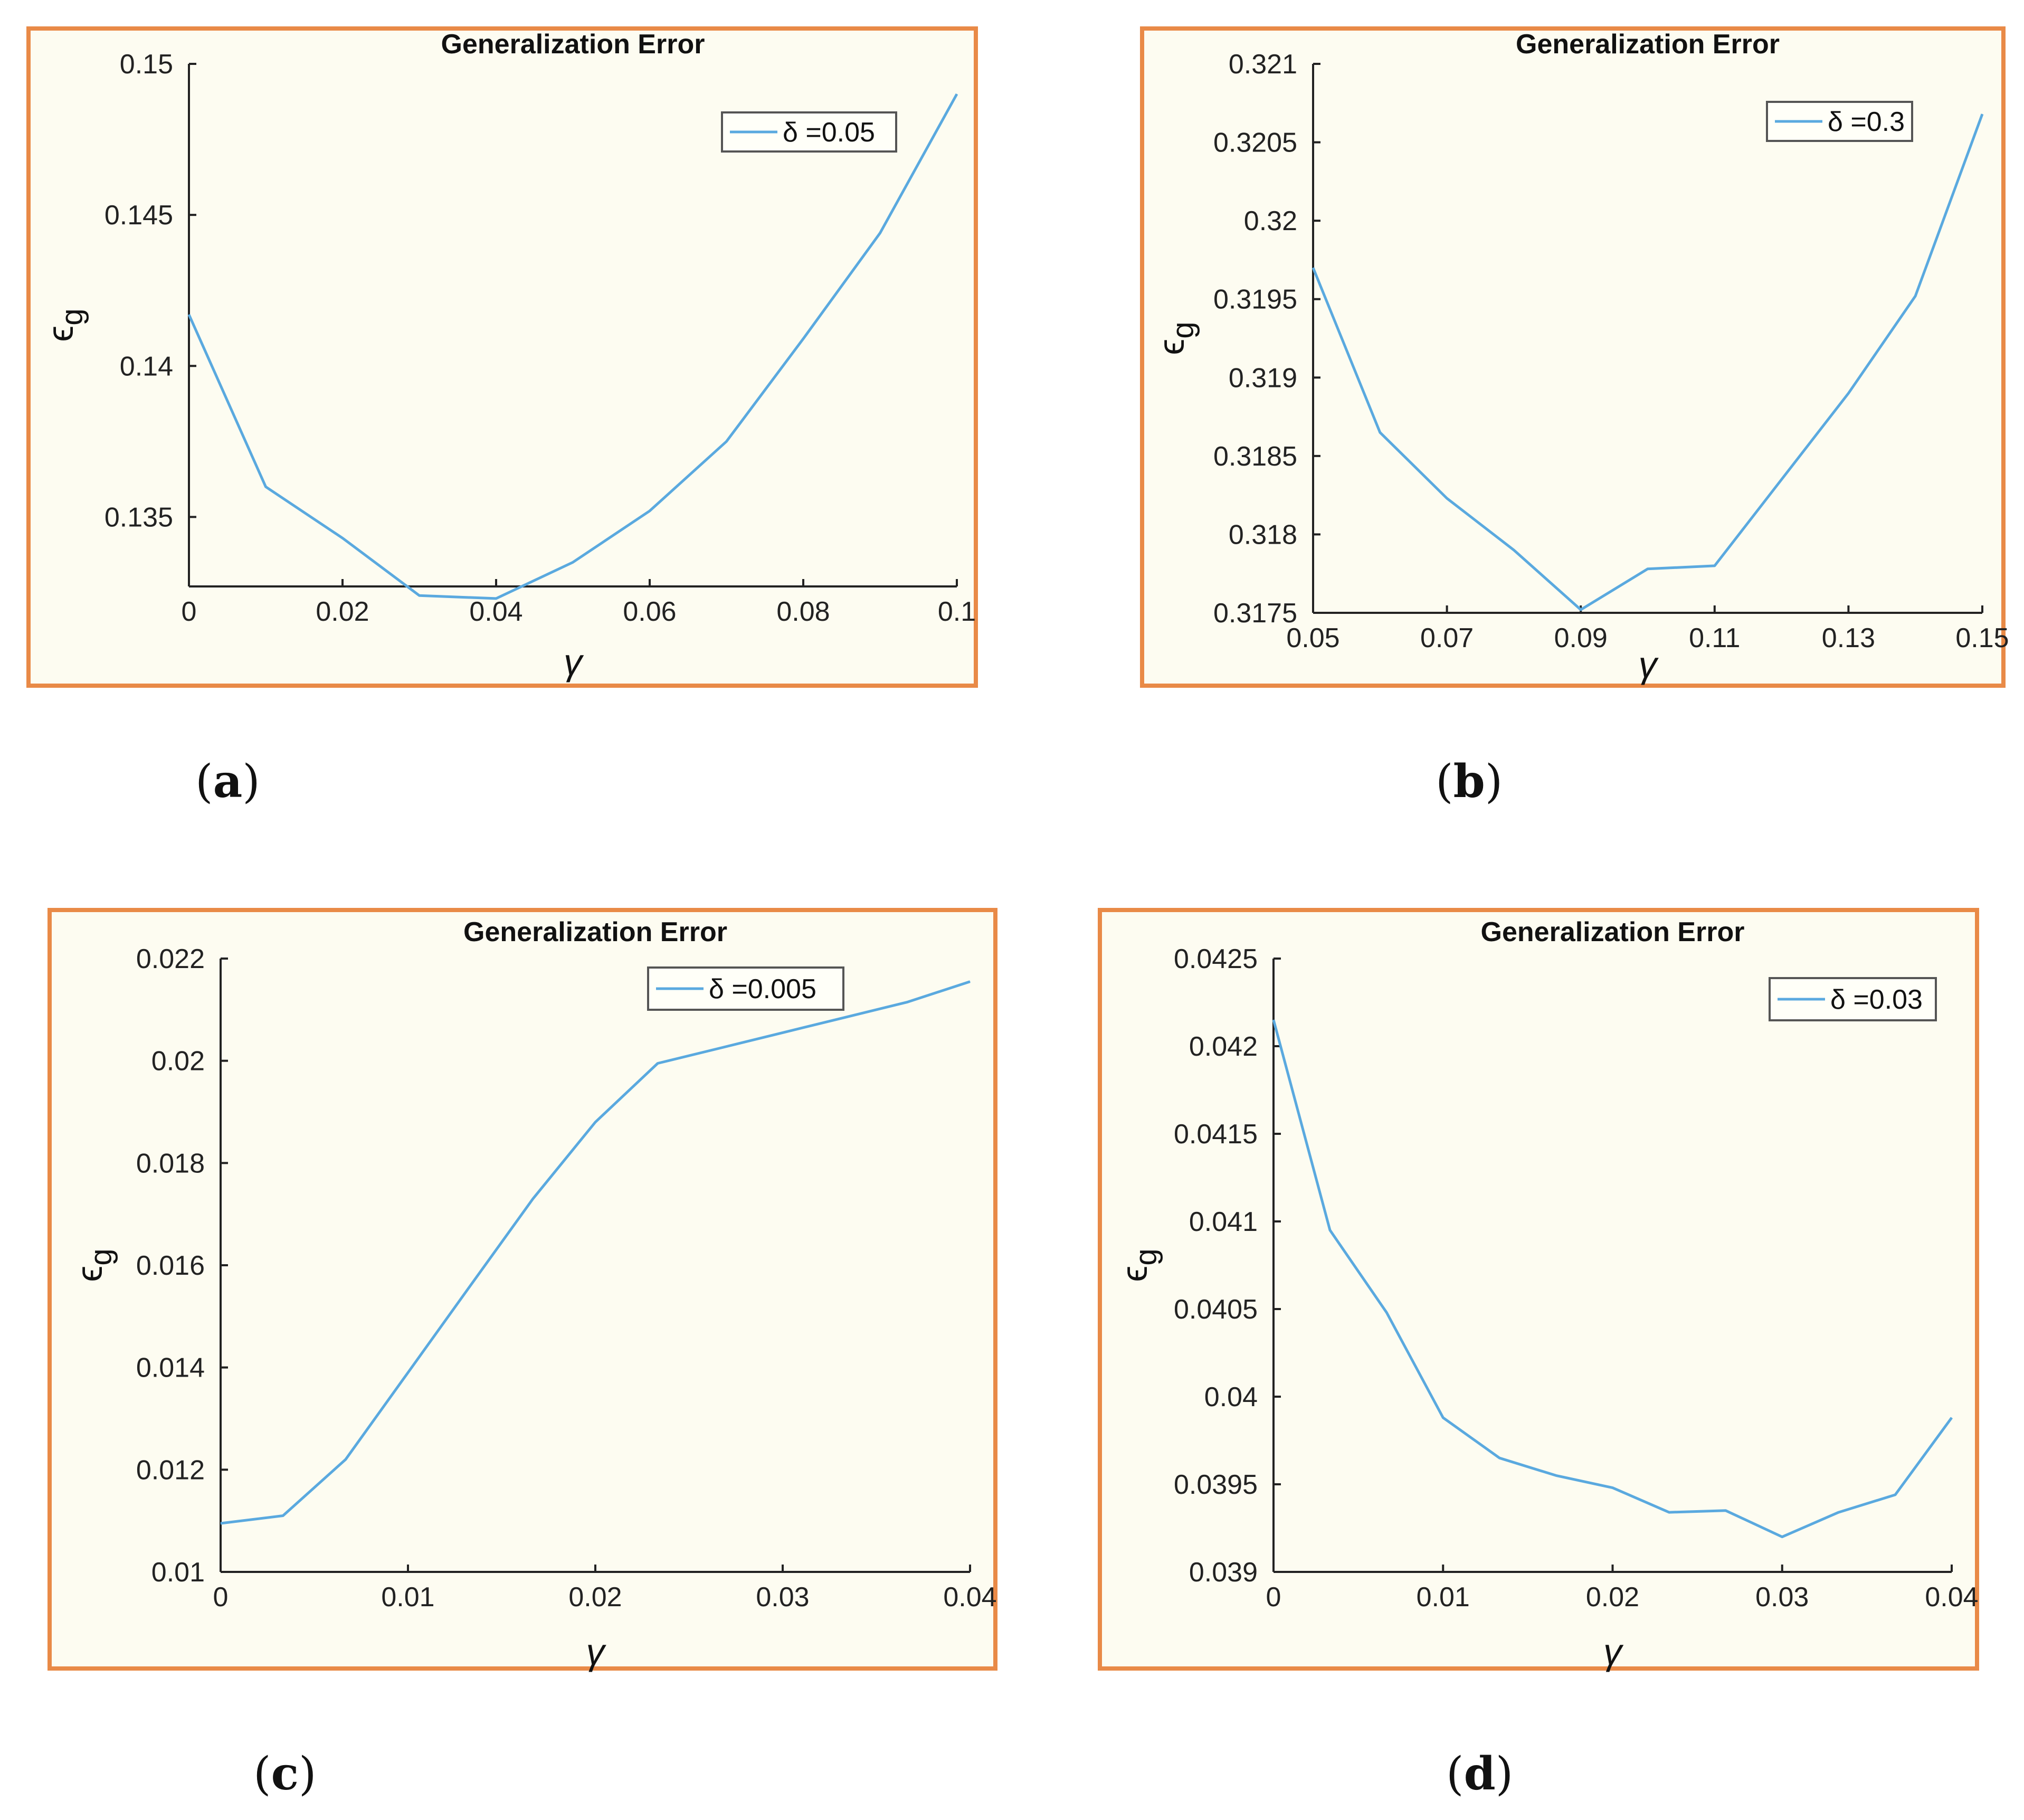 The height and width of the screenshot is (1820, 2024). I want to click on x-tick-label: 0.13, so click(1848, 638).